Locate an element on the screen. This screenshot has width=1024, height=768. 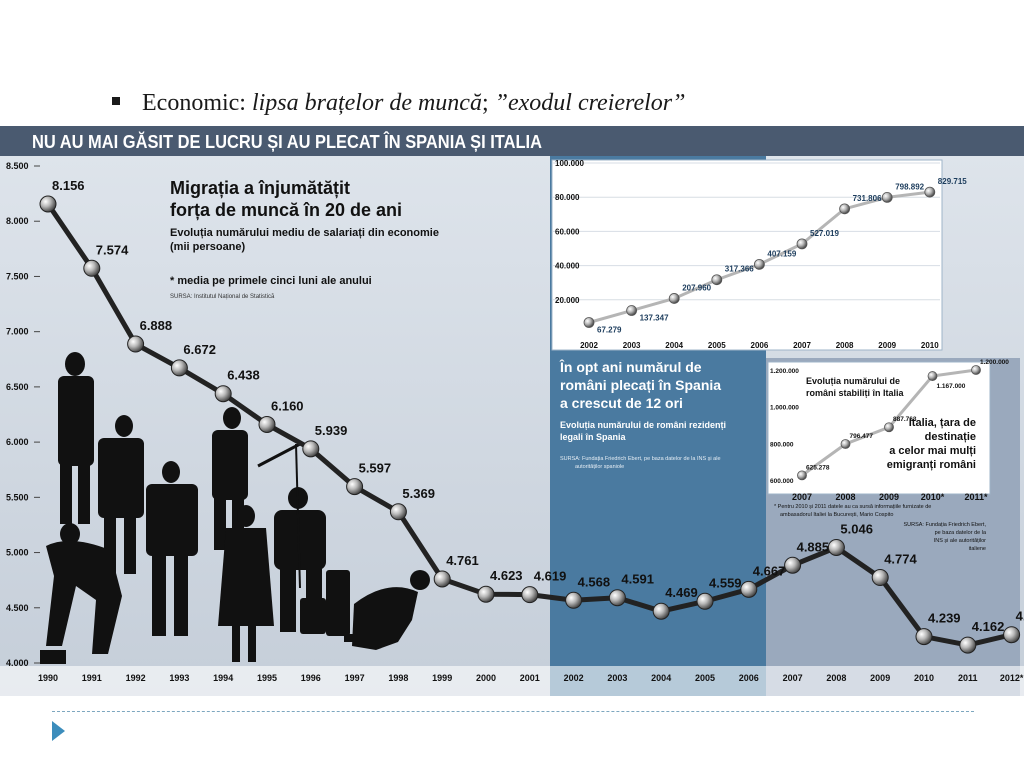
main-data-label: 5.597 is located at coordinates (375, 468).